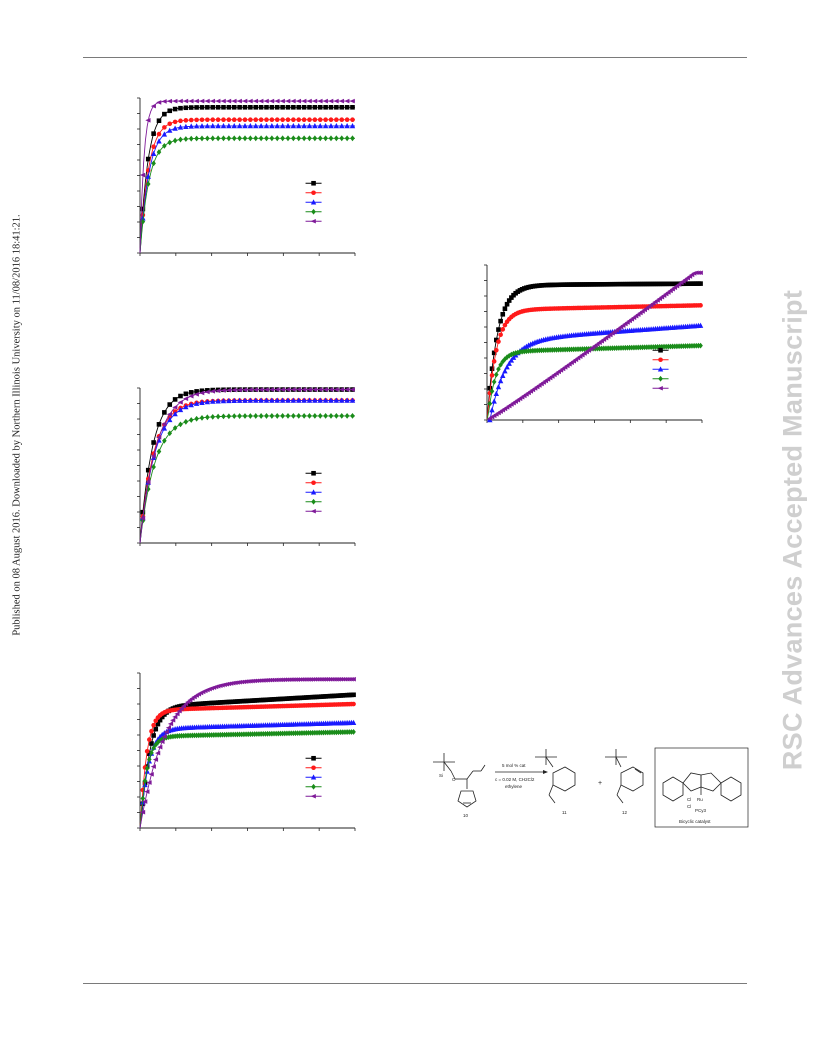 This screenshot has width=816, height=1056. Describe the element at coordinates (689, 799) in the screenshot. I see `catalyst-cl1: Cl` at that location.